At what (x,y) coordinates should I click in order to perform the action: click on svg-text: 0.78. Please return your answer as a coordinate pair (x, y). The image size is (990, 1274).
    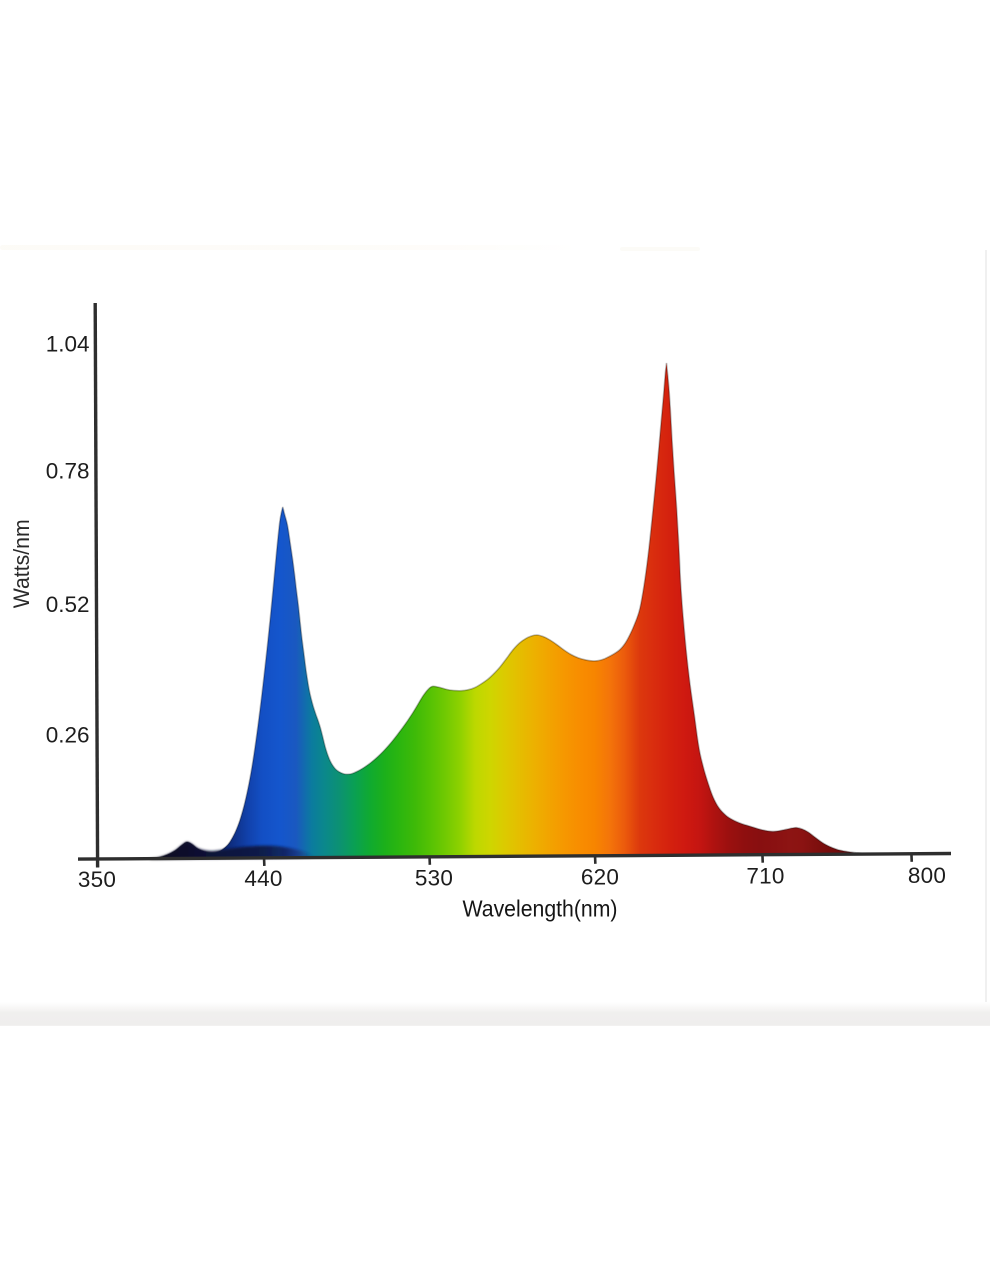
    Looking at the image, I should click on (68, 471).